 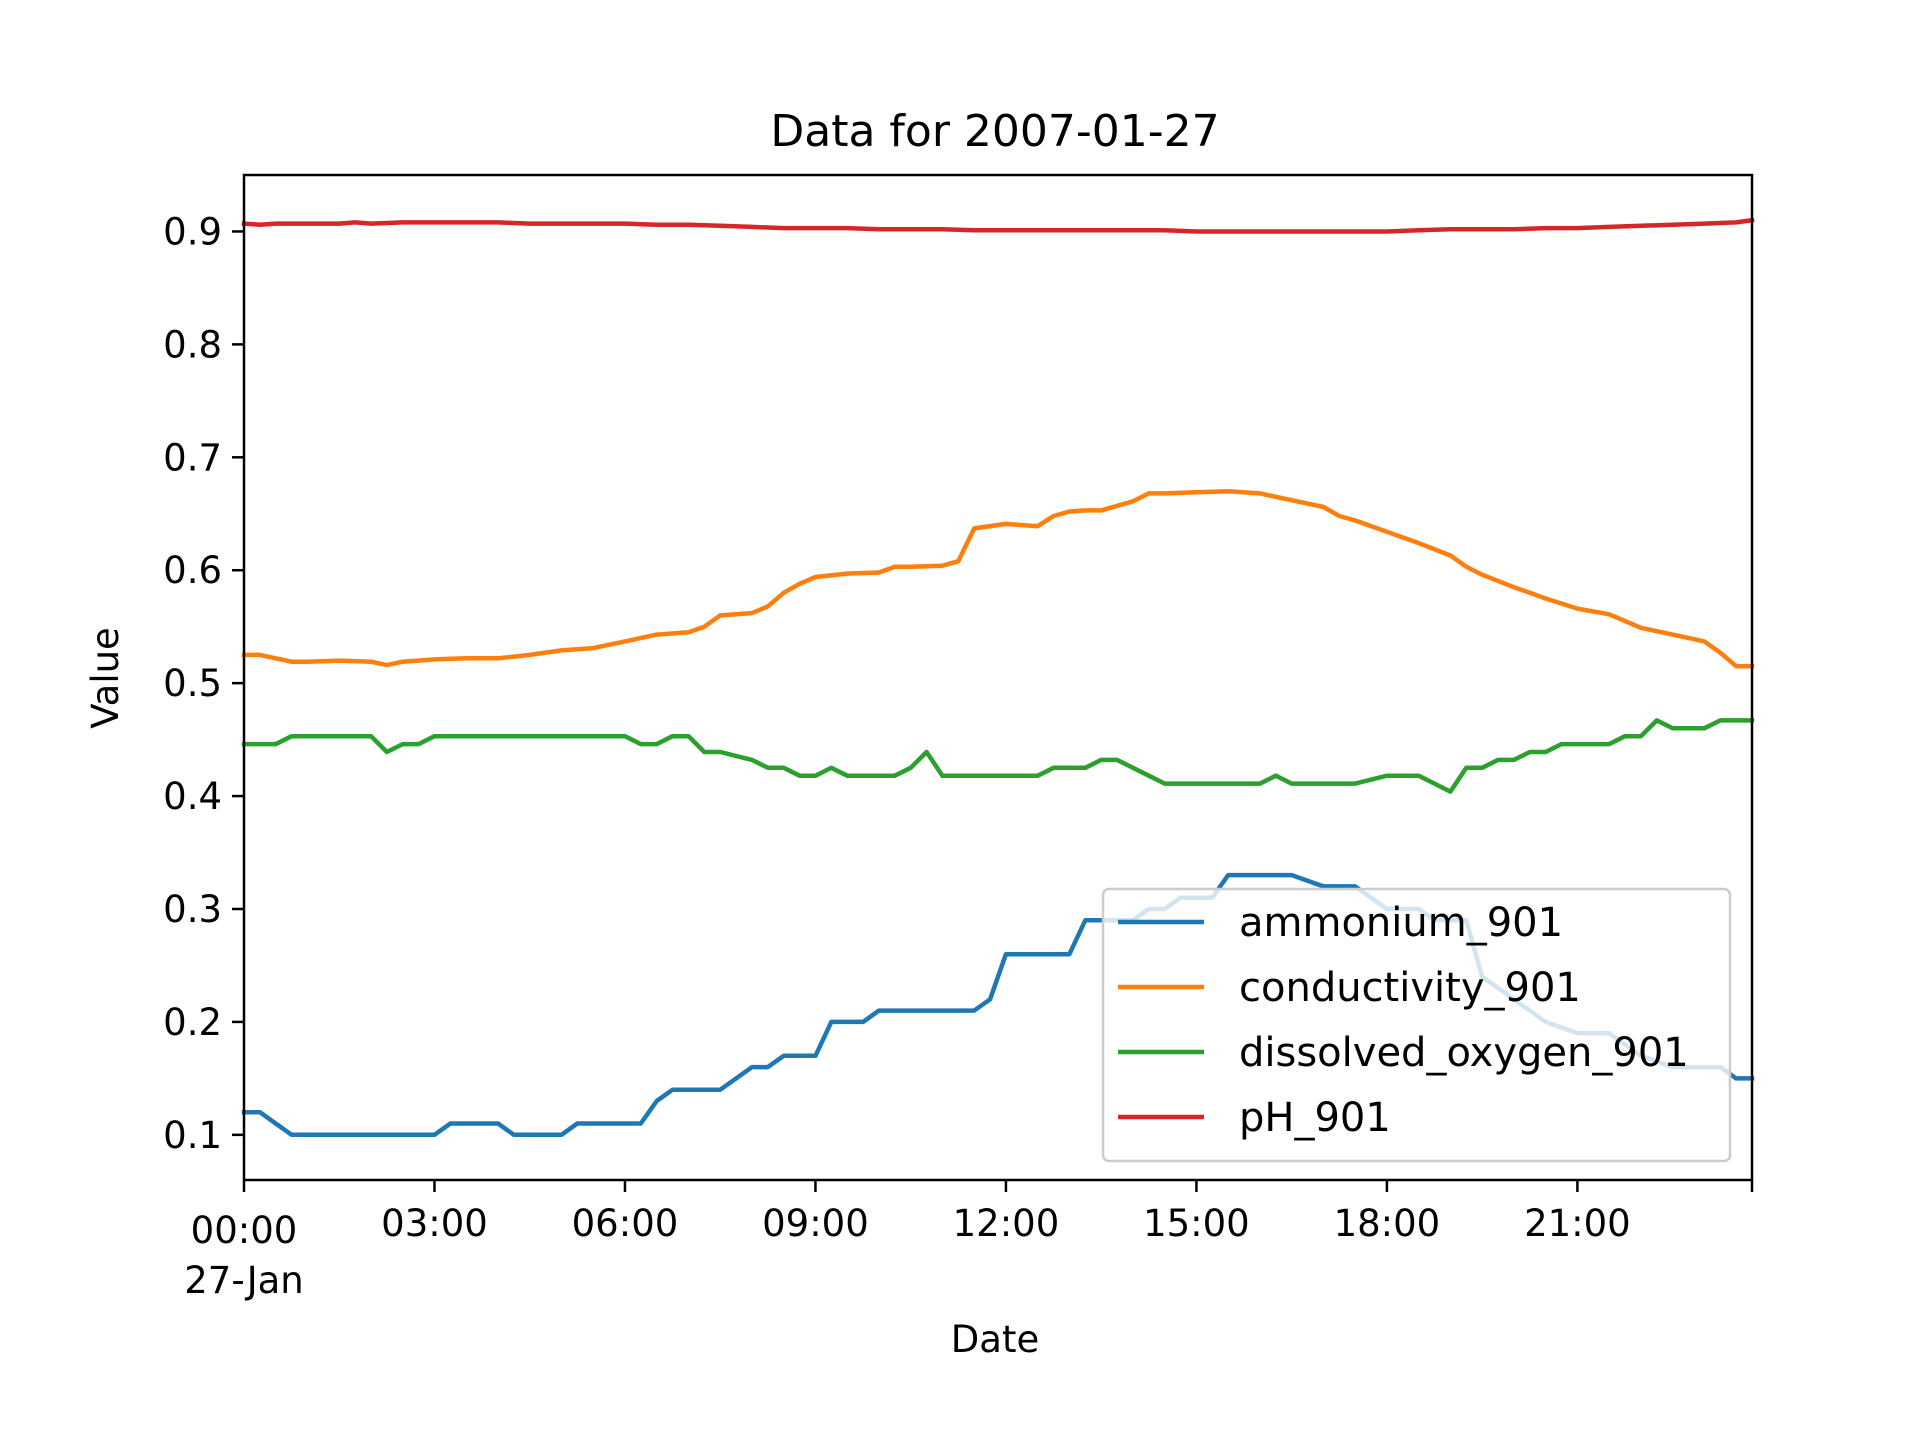 I want to click on legend-frame, so click(x=1416, y=1025).